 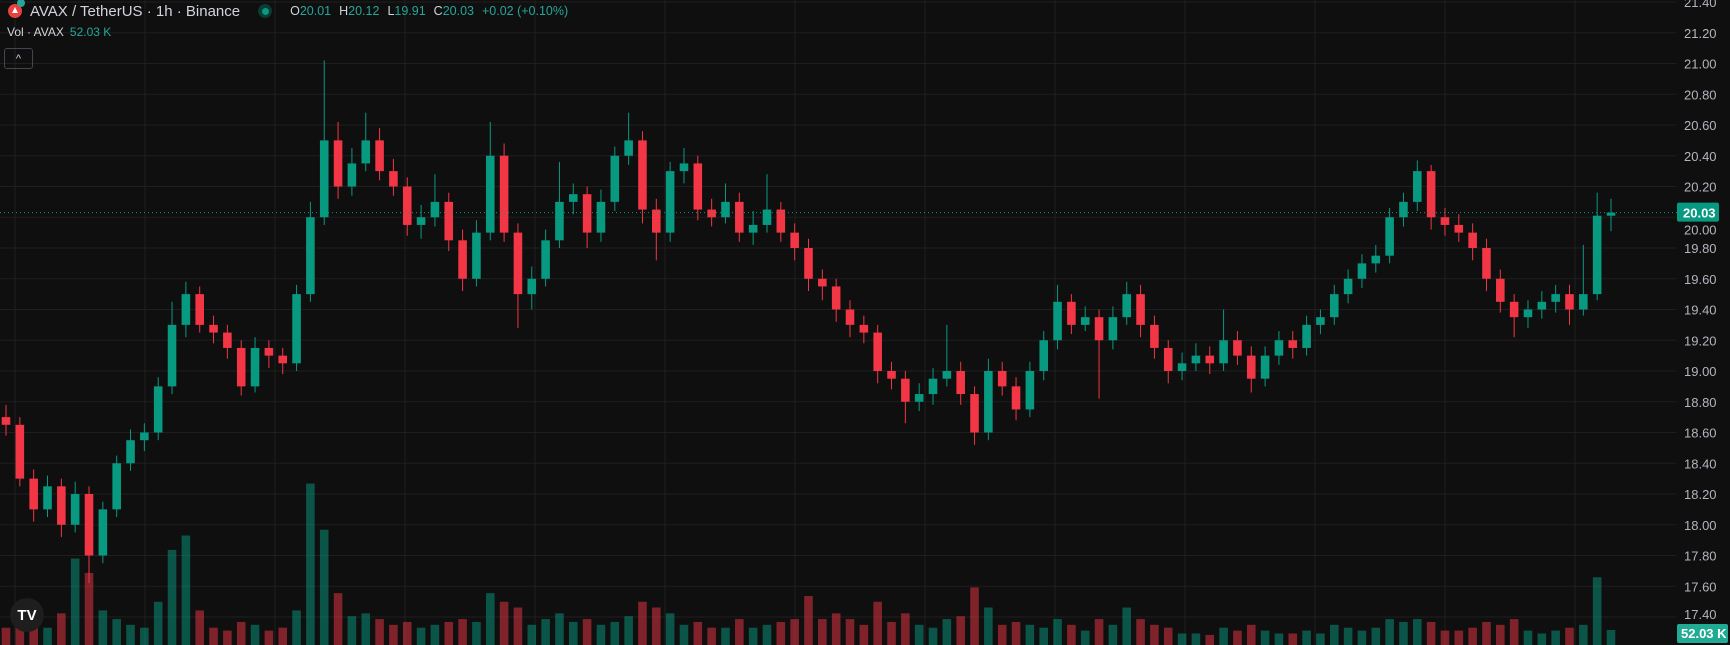 What do you see at coordinates (21, 3) in the screenshot?
I see `exchange-badge-icon` at bounding box center [21, 3].